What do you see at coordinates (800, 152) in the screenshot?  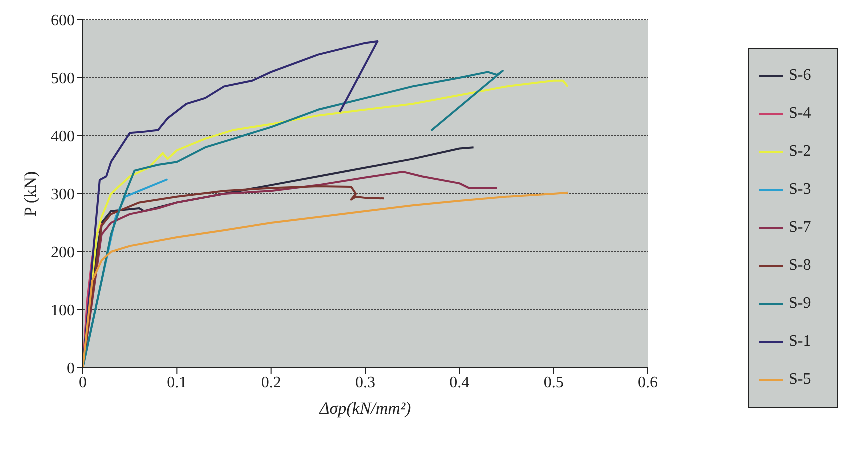 I see `legend-label: S-2` at bounding box center [800, 152].